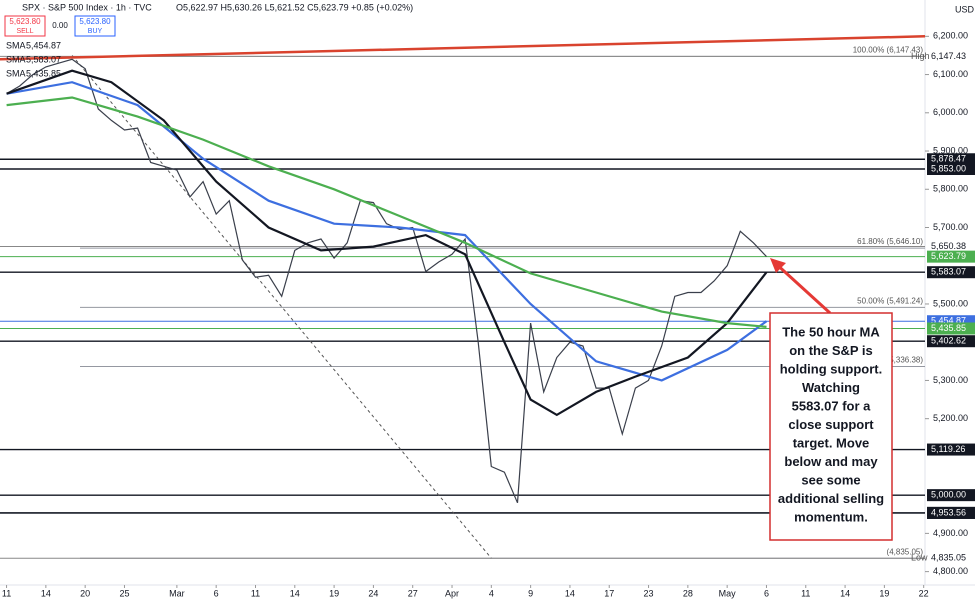  What do you see at coordinates (950, 418) in the screenshot?
I see `y-tick-label: 5,200.00` at bounding box center [950, 418].